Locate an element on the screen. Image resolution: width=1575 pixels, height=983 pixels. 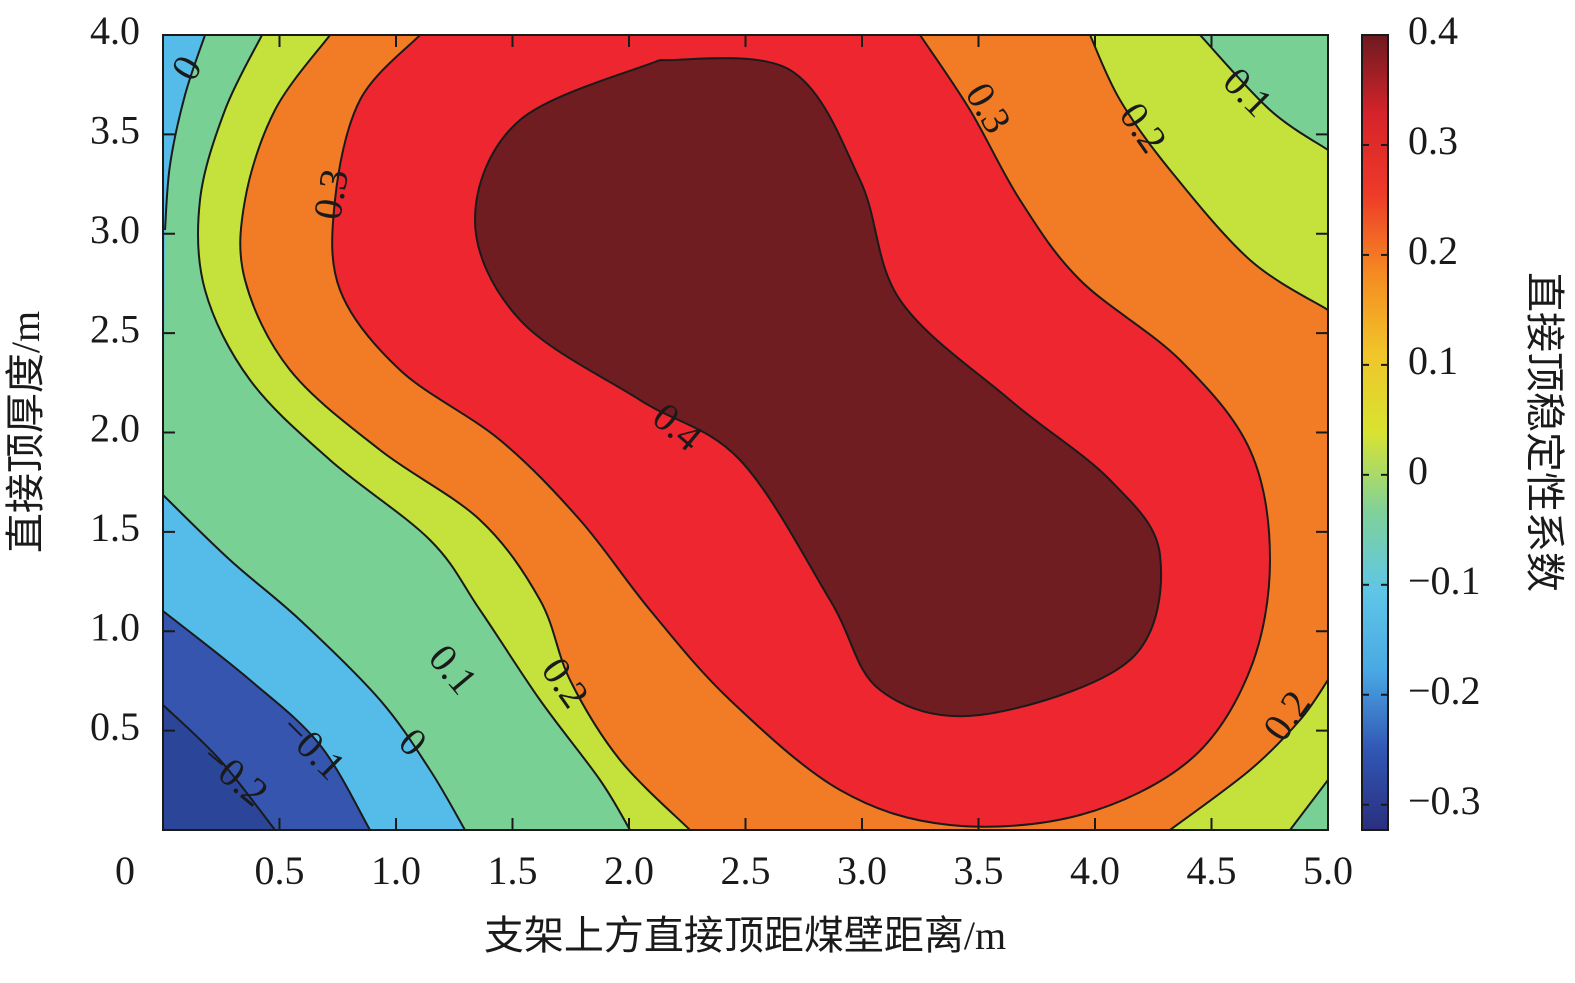
x-tick-label: 5.0 is located at coordinates (1328, 870).